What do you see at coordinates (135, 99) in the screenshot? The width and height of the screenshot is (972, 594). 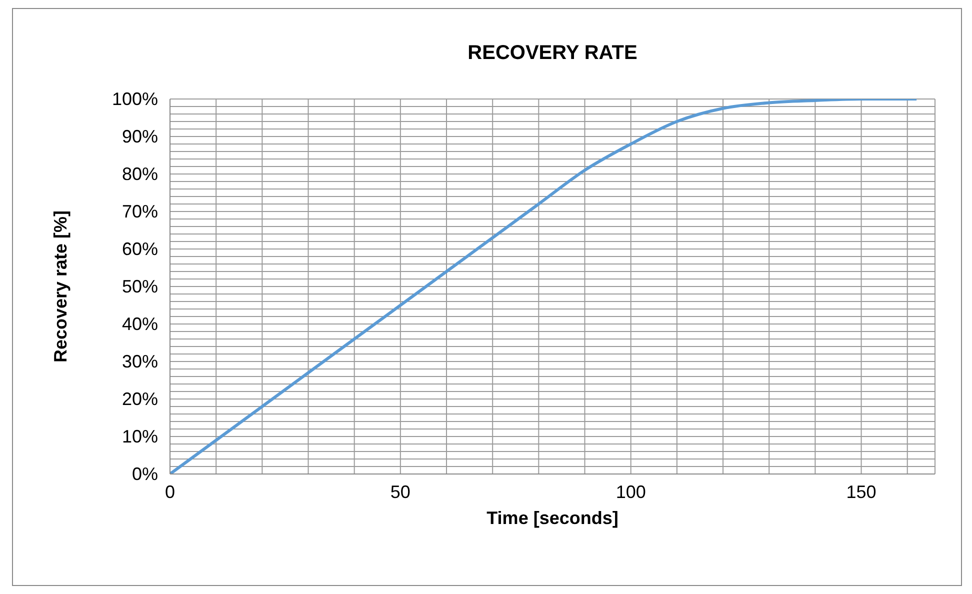 I see `y-tick-label: 100%` at bounding box center [135, 99].